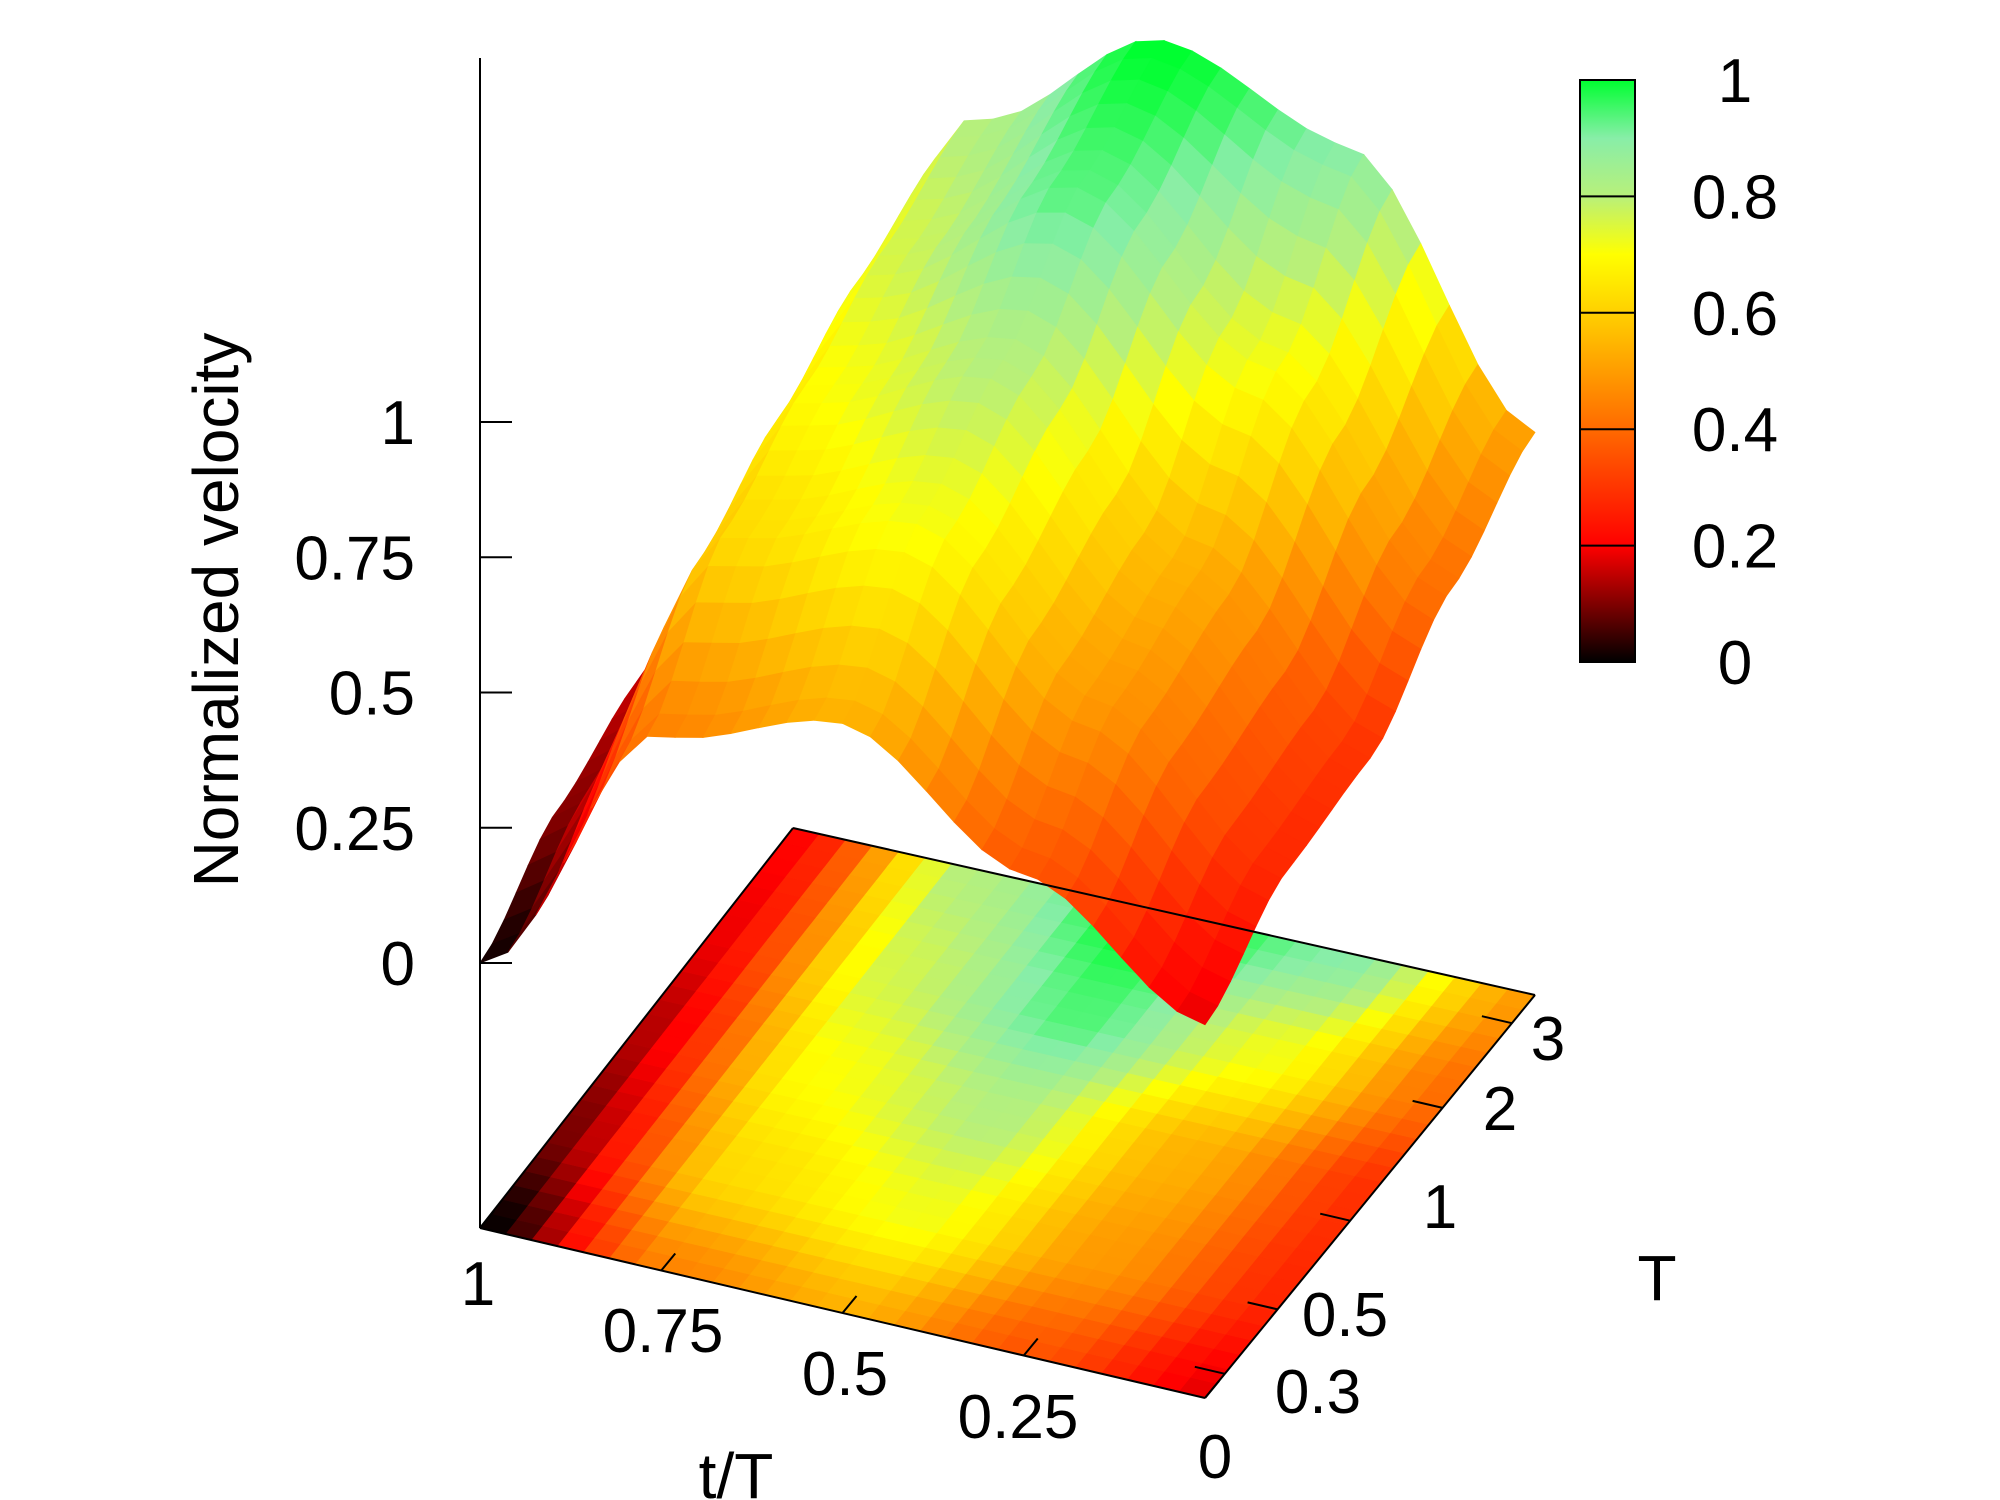 The image size is (2000, 1500). Describe the element at coordinates (372, 694) in the screenshot. I see `z-tick-label: 0.5` at that location.